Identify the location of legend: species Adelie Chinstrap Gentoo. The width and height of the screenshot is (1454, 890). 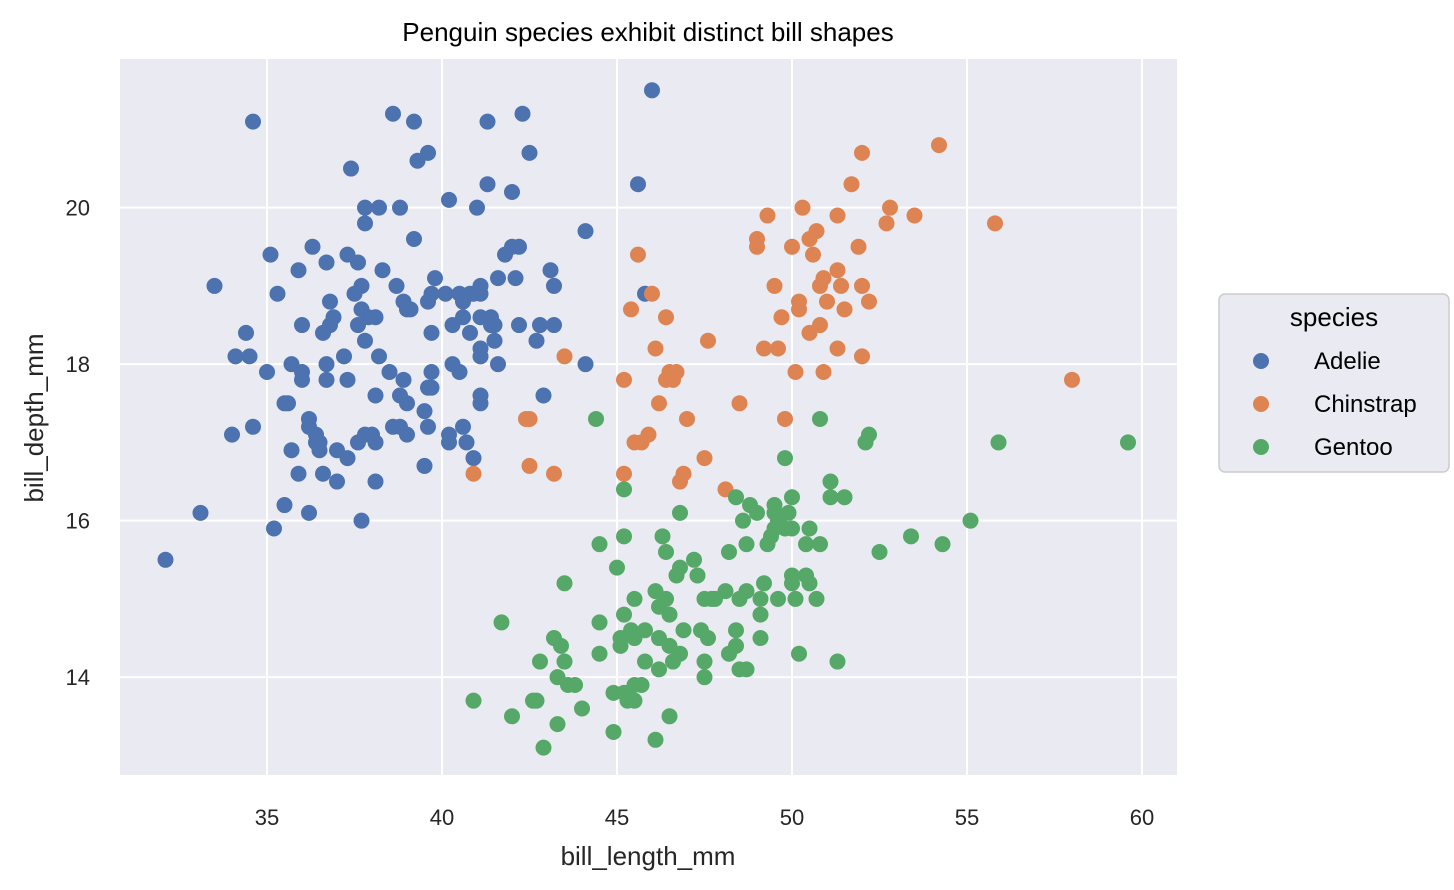
(1334, 383).